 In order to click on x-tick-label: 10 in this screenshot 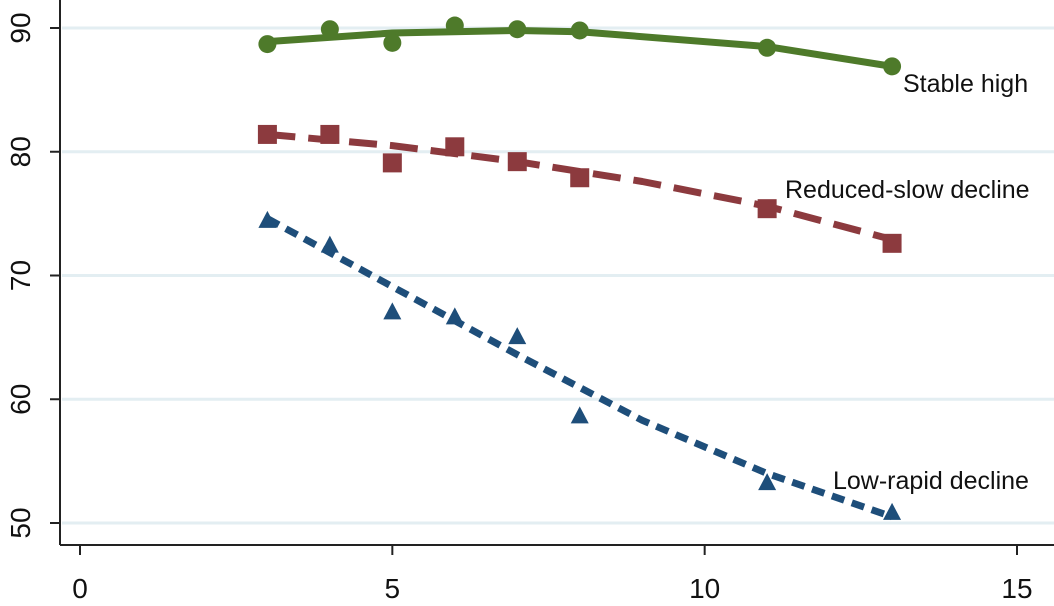, I will do `click(704, 588)`.